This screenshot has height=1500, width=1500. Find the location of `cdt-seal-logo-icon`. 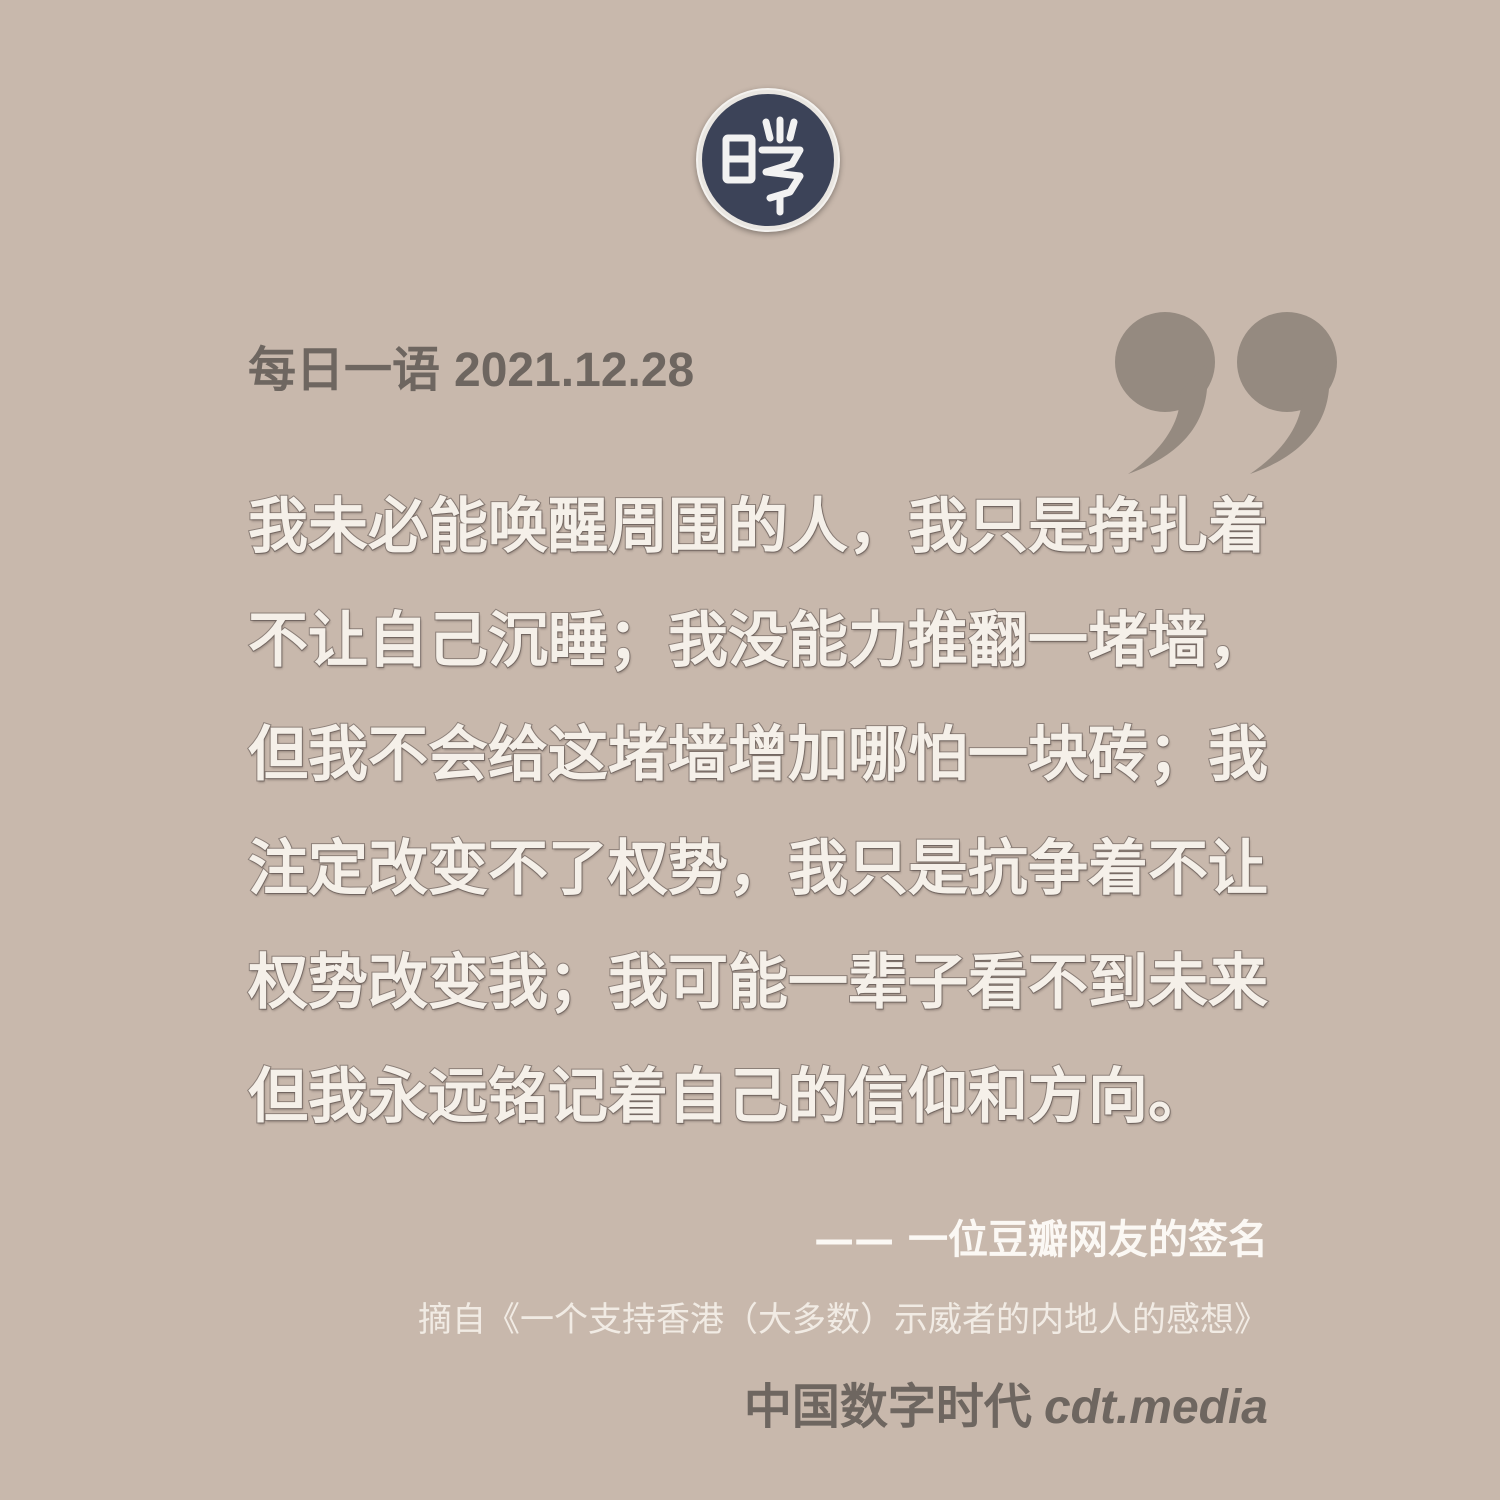

cdt-seal-logo-icon is located at coordinates (768, 160).